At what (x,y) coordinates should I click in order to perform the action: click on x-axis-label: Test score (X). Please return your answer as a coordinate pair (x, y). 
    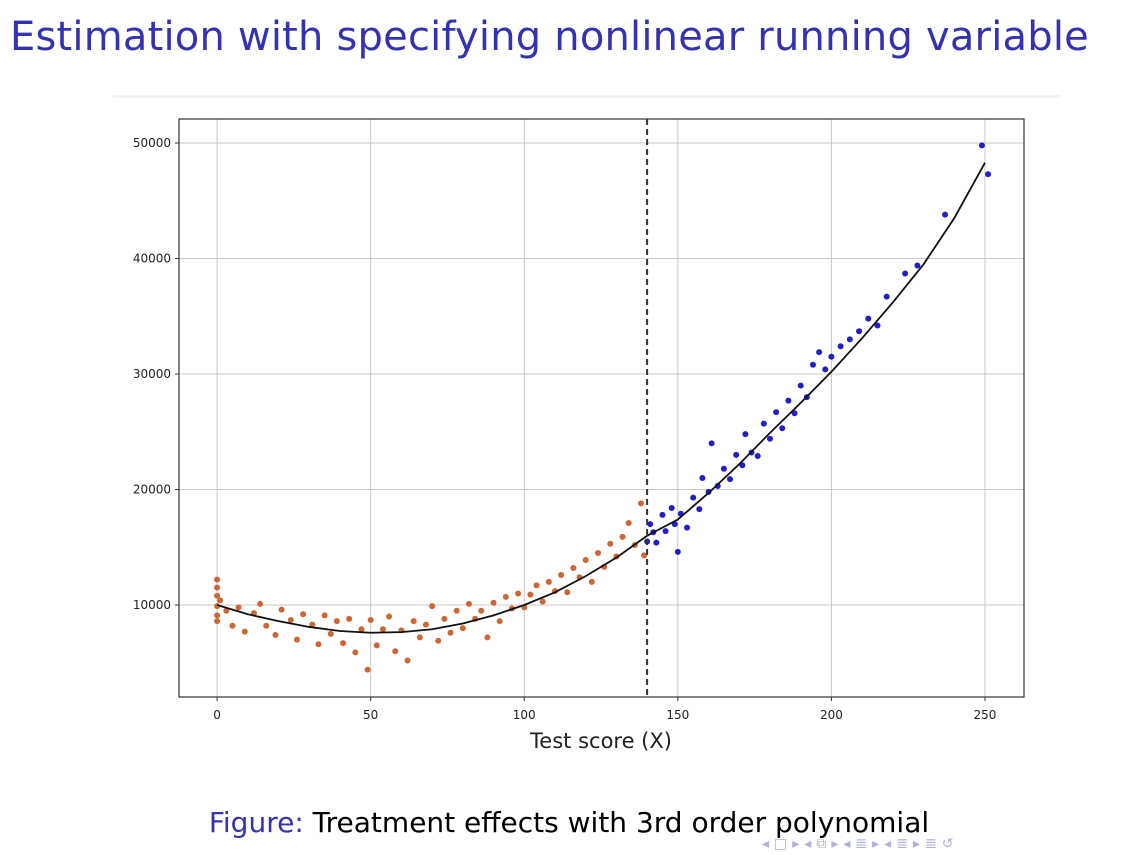
    Looking at the image, I should click on (600, 741).